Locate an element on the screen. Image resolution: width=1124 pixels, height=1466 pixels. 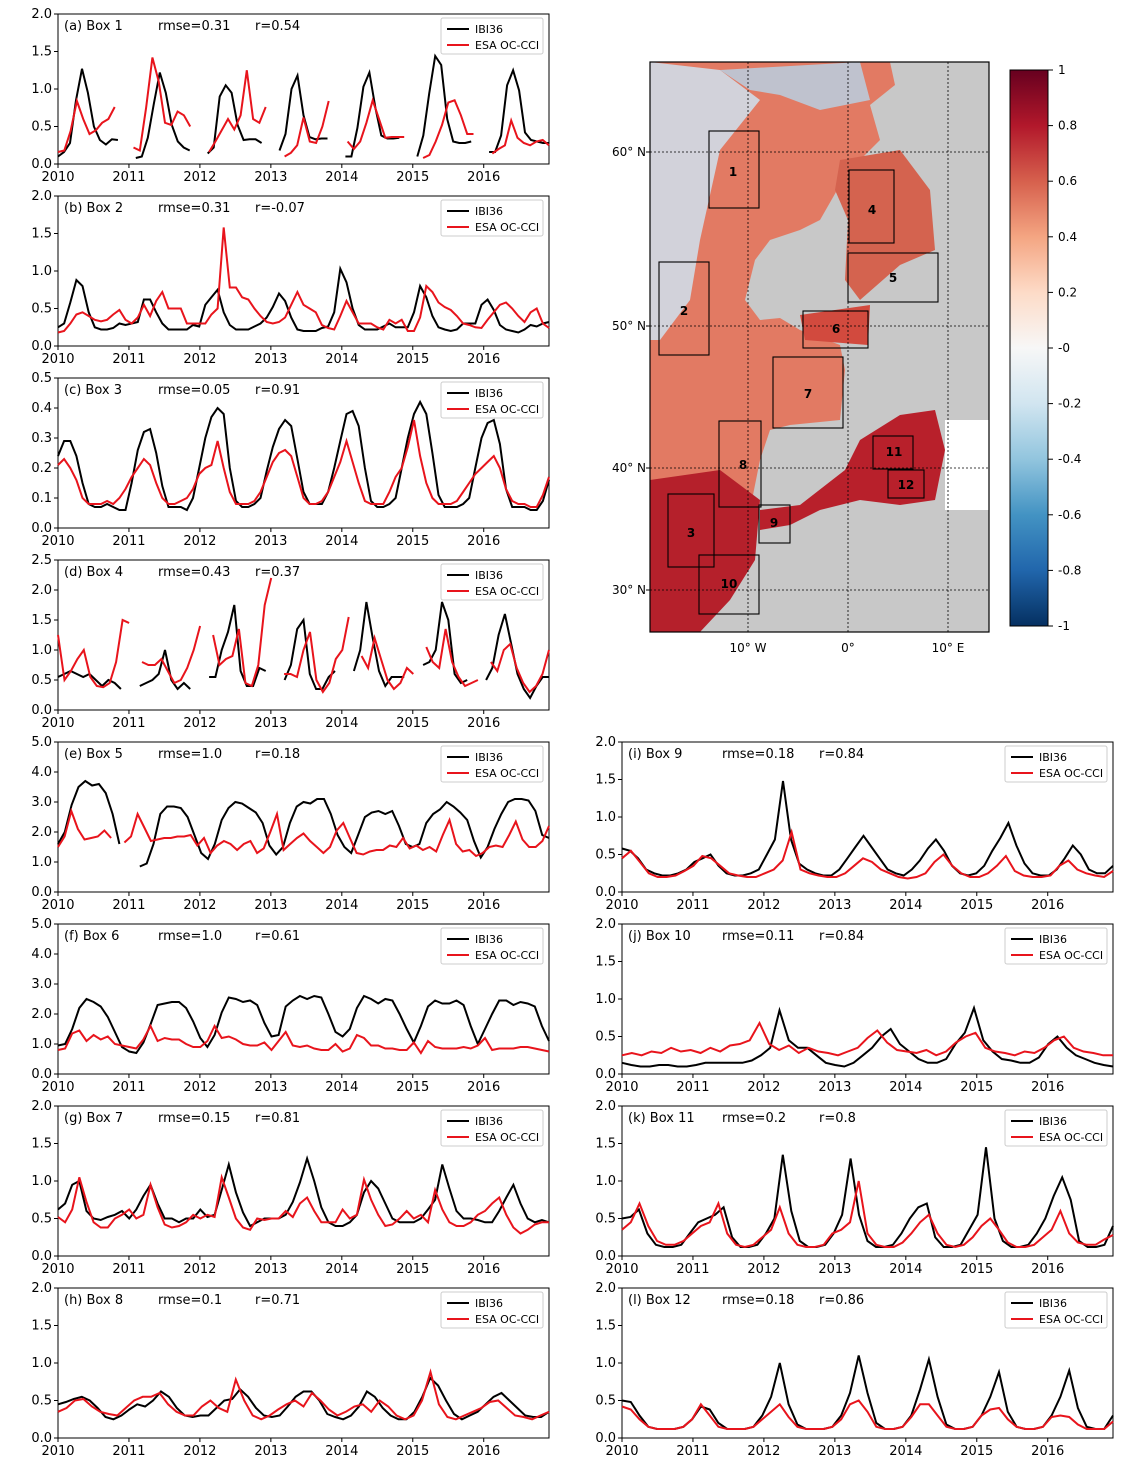
map-box-label: 5 is located at coordinates (893, 278).